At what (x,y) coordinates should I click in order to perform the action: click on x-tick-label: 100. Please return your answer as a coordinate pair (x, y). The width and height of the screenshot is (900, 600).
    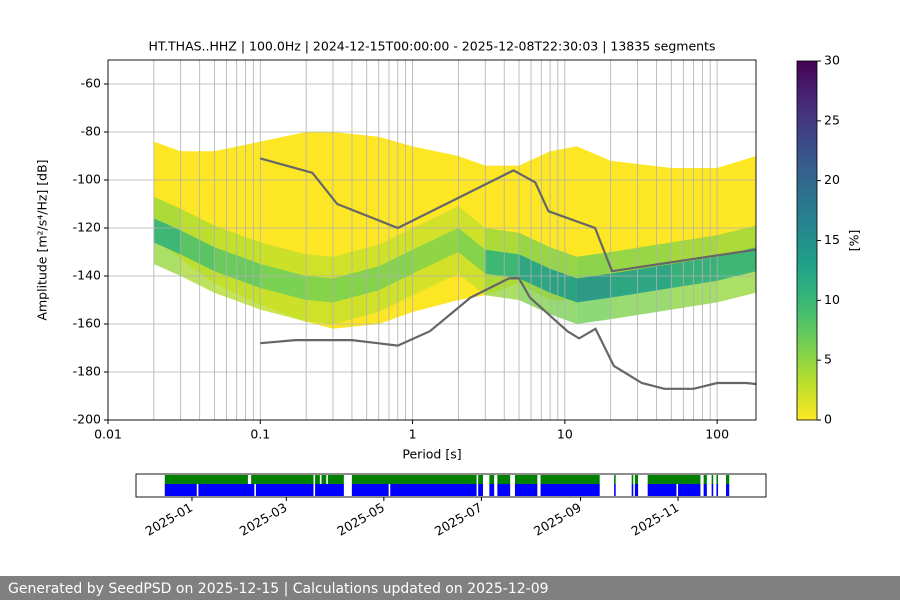
    Looking at the image, I should click on (717, 434).